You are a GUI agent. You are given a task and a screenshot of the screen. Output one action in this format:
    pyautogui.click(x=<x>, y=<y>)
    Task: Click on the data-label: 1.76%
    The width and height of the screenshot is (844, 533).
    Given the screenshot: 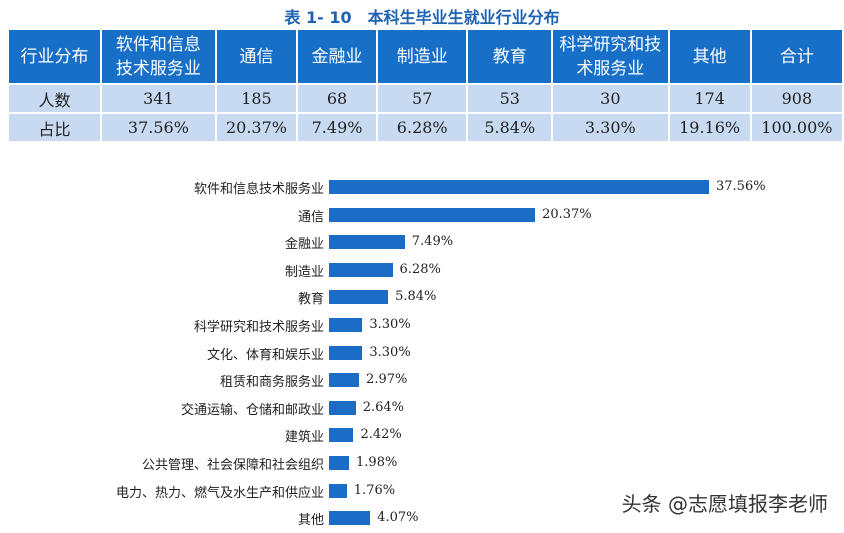 What is the action you would take?
    pyautogui.click(x=374, y=490)
    